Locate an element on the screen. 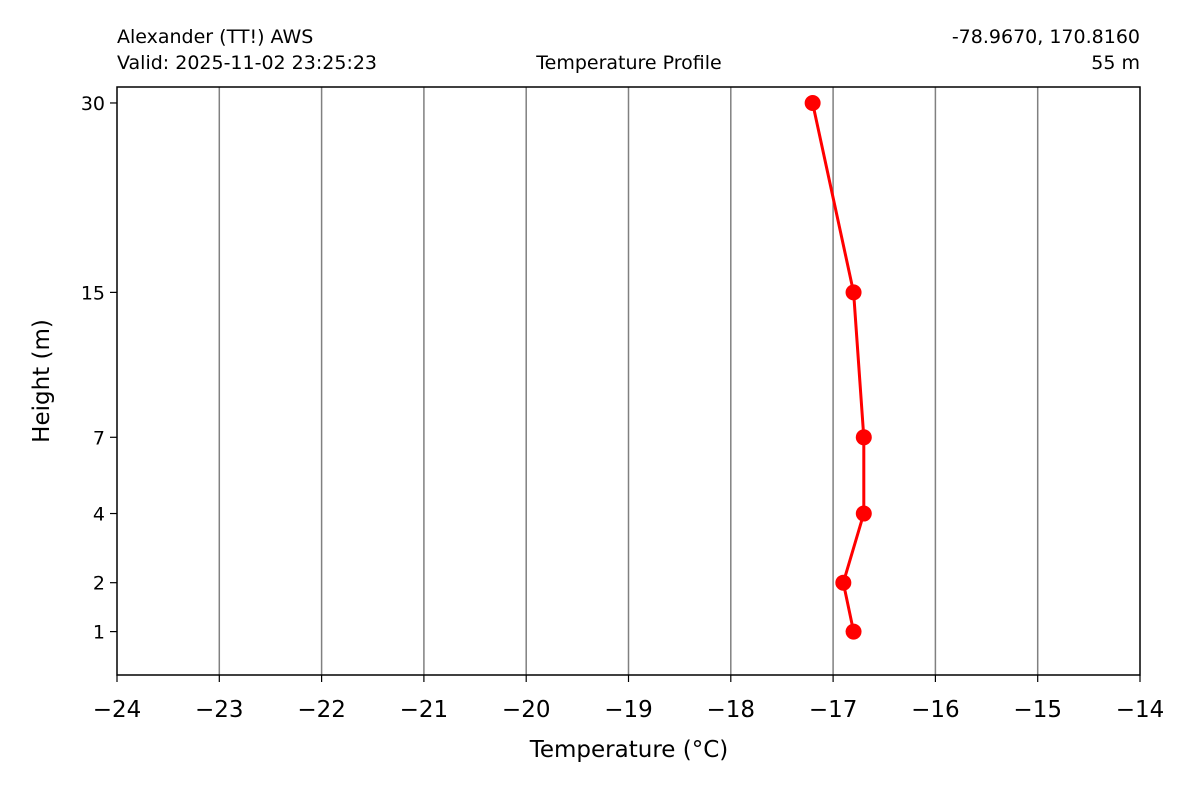 Image resolution: width=1200 pixels, height=800 pixels. x-axis-ticks: −24 −23 −22 −21 −20 −19 −18 −17 −16 −15 −14 is located at coordinates (629, 699).